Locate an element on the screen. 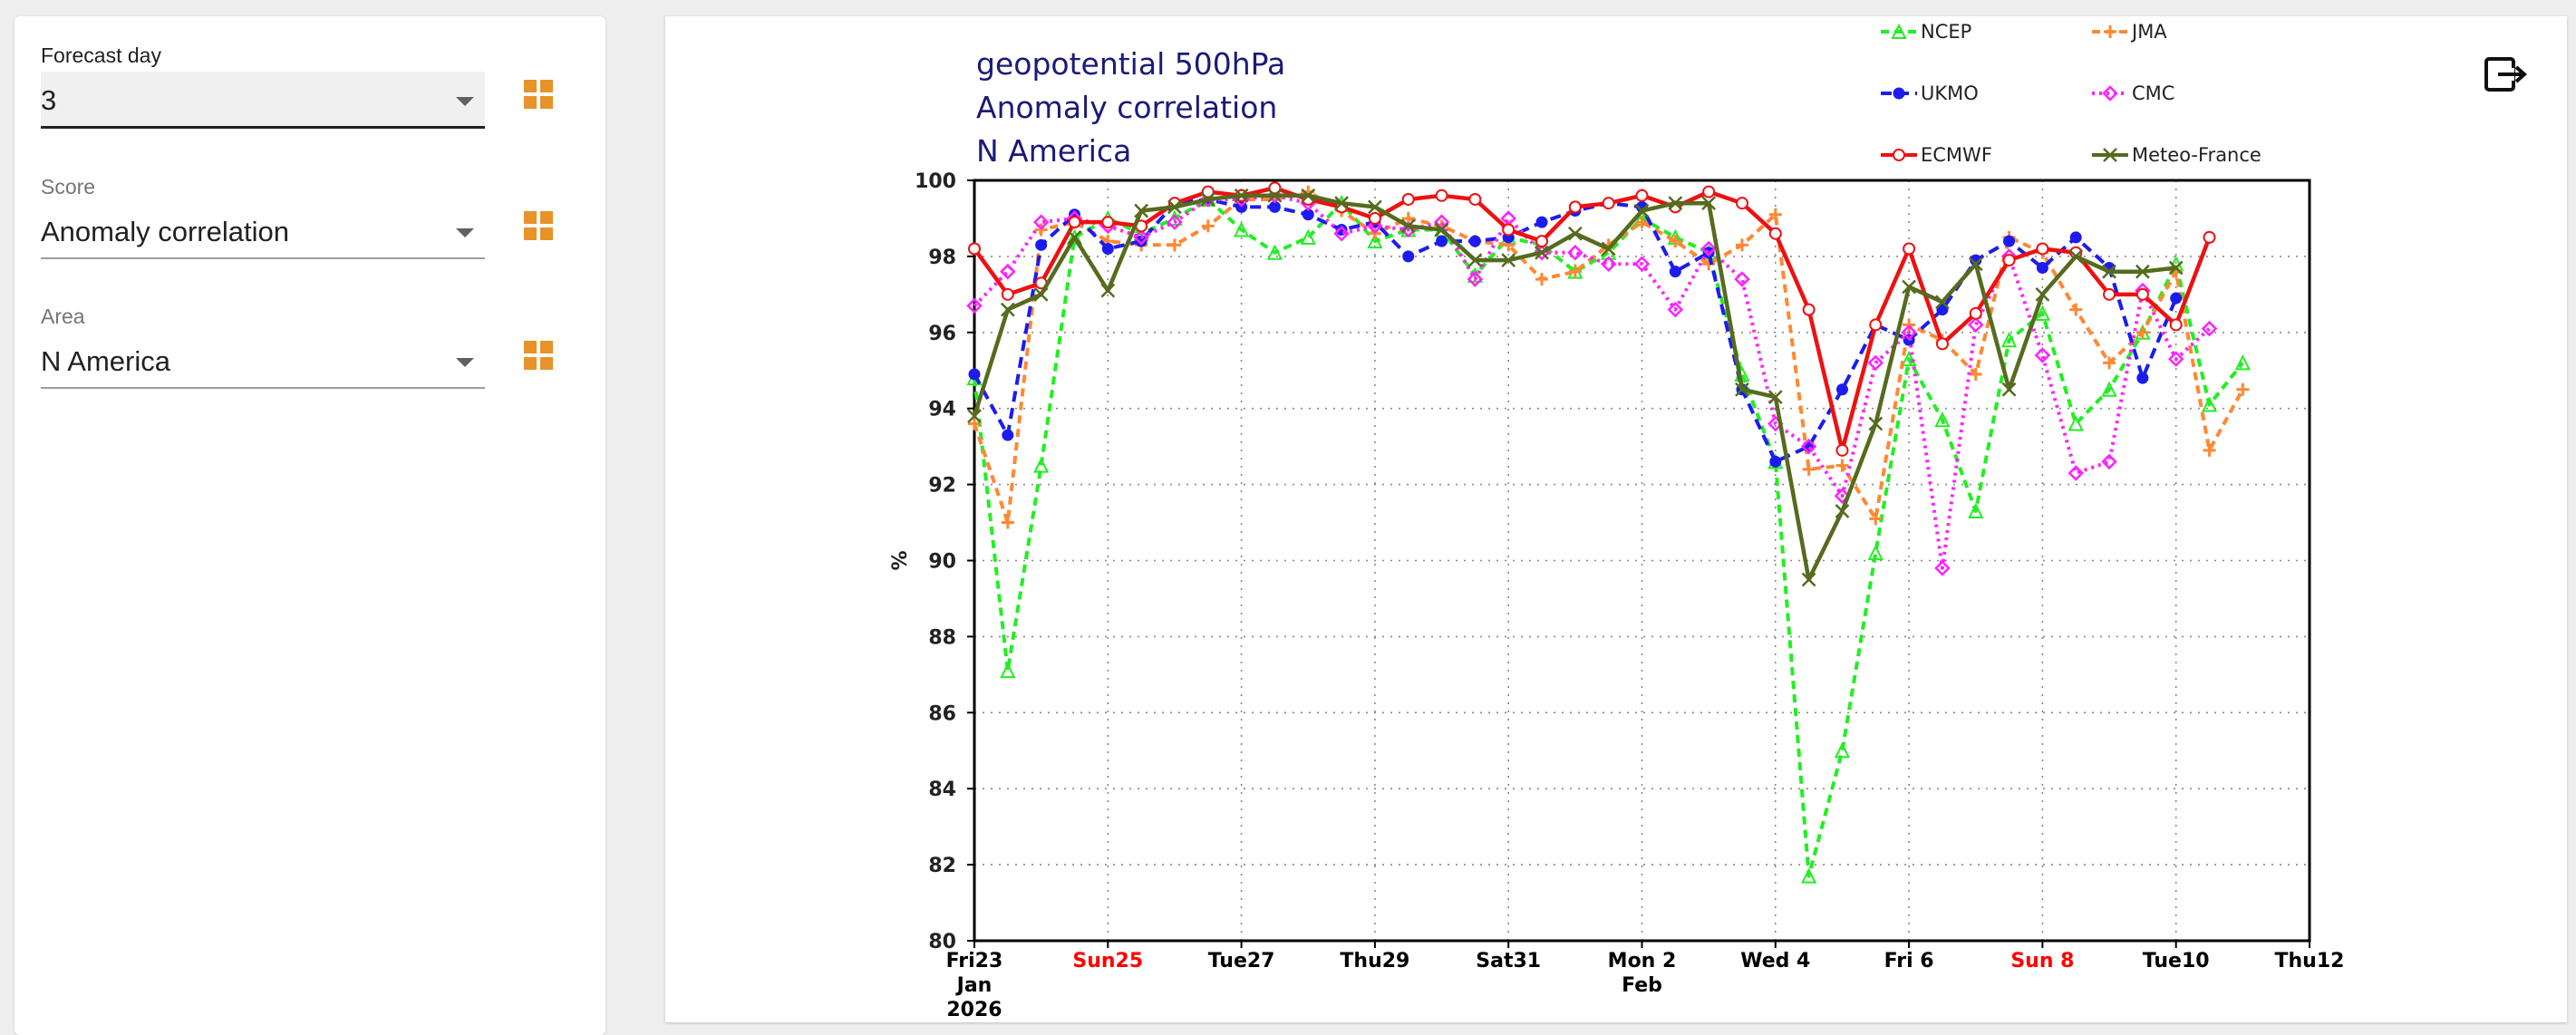 This screenshot has height=1035, width=2576. area-select: N America is located at coordinates (263, 361).